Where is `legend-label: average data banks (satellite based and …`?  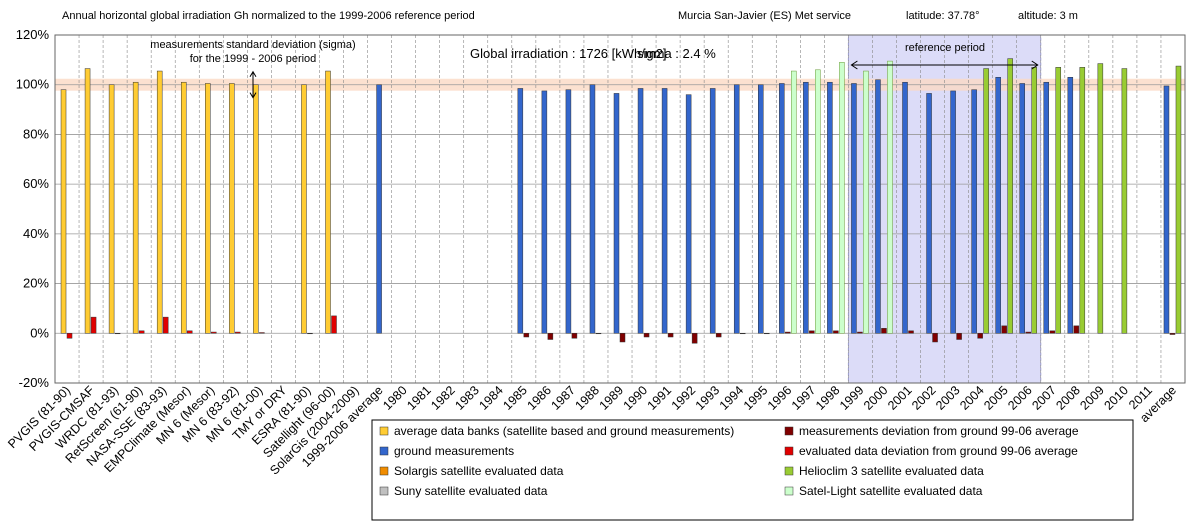
legend-label: average data banks (satellite based and … is located at coordinates (564, 431).